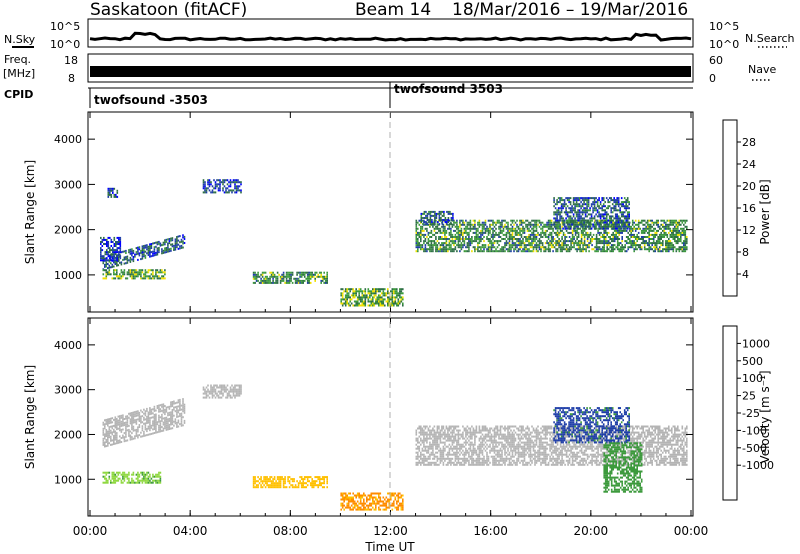  What do you see at coordinates (390, 33) in the screenshot?
I see `noise-panel` at bounding box center [390, 33].